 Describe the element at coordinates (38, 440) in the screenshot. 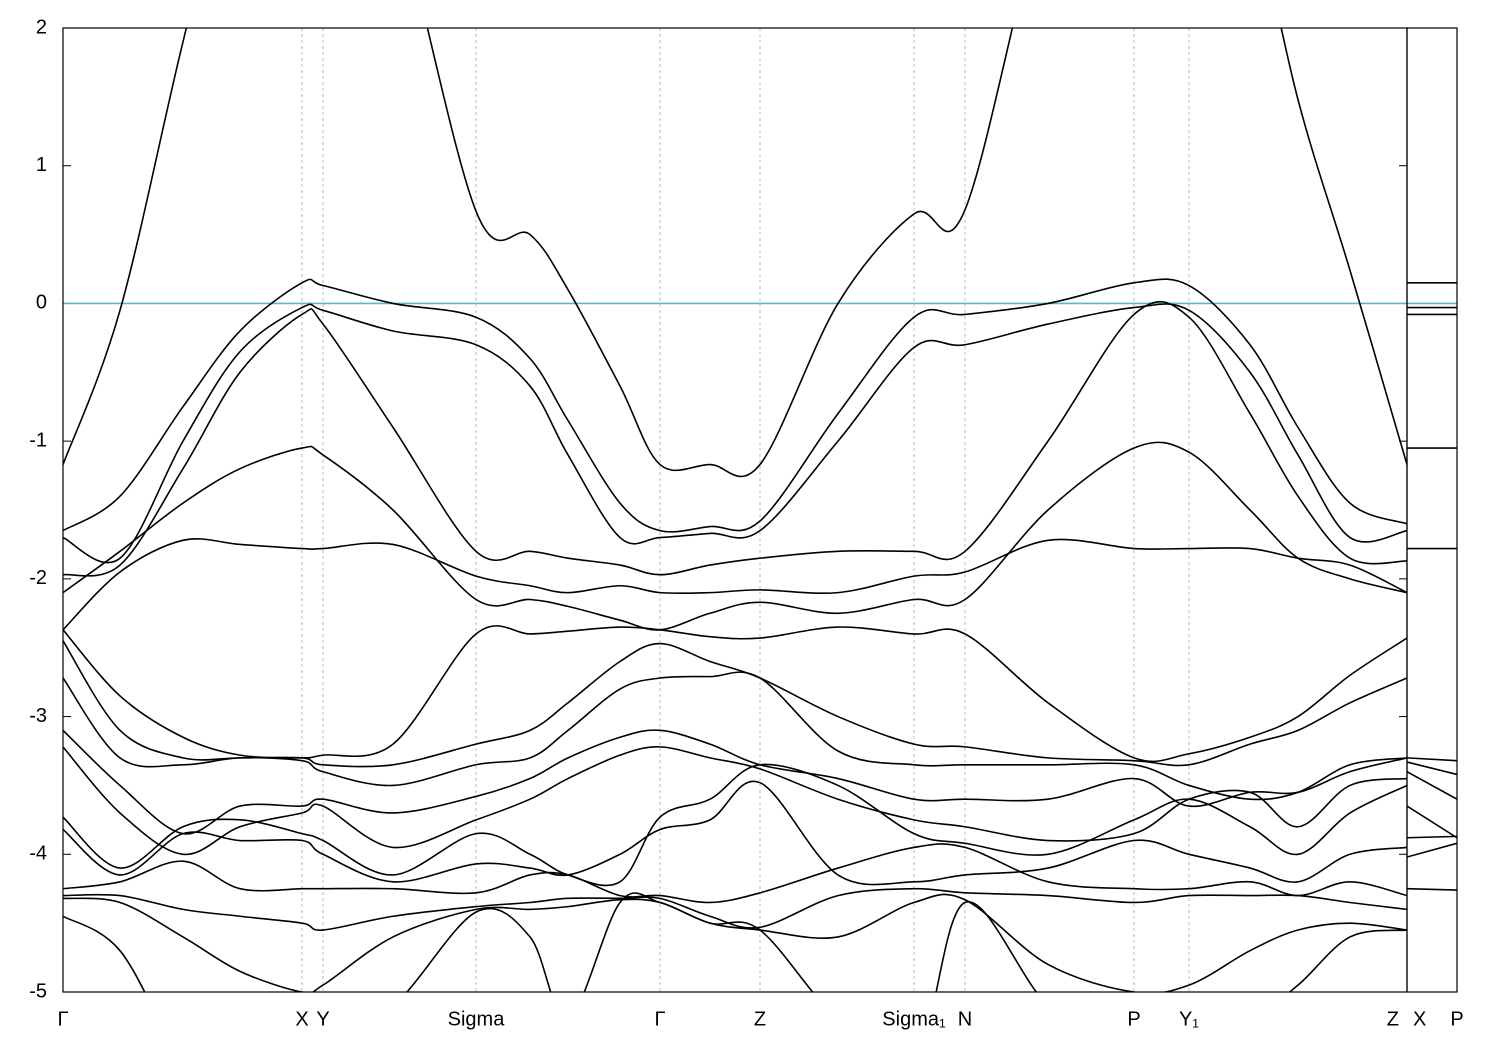

I see `y-tick-label: -1` at that location.